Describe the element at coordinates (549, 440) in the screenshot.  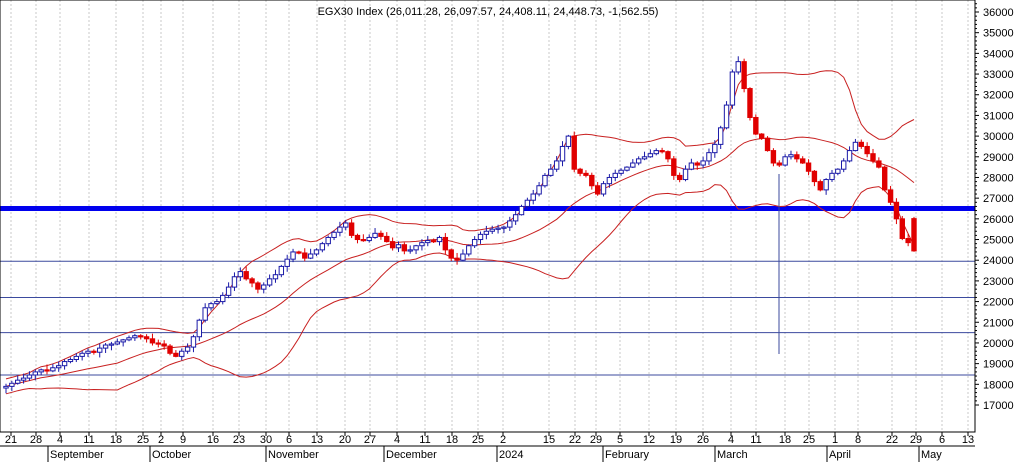
I see `x-tick-label: 15` at that location.